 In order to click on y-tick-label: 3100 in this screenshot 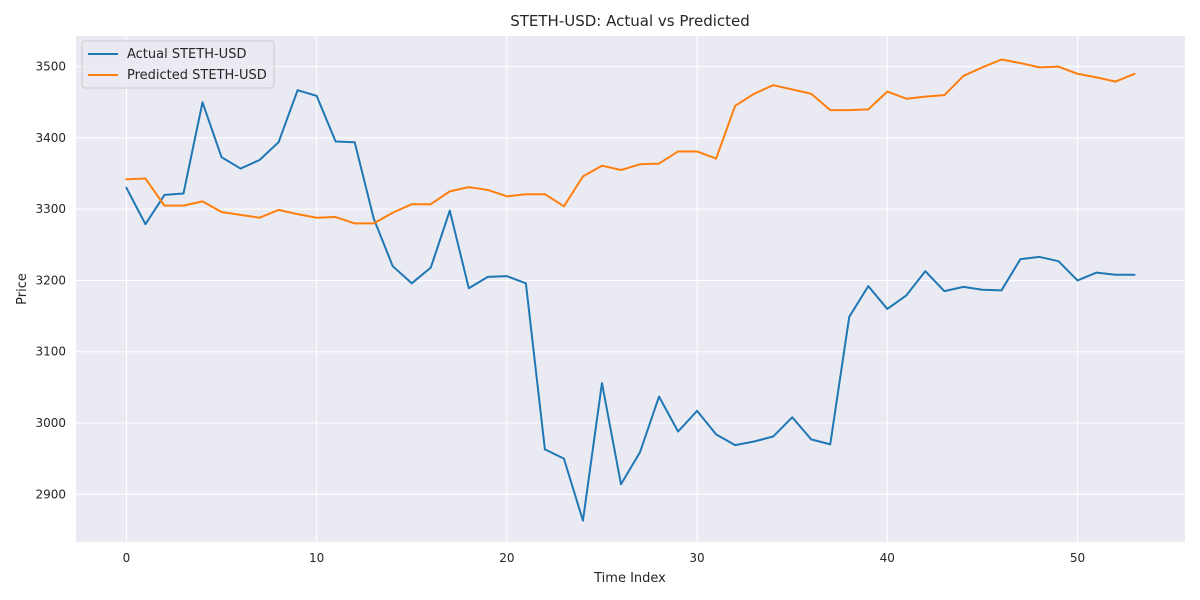, I will do `click(50, 352)`.